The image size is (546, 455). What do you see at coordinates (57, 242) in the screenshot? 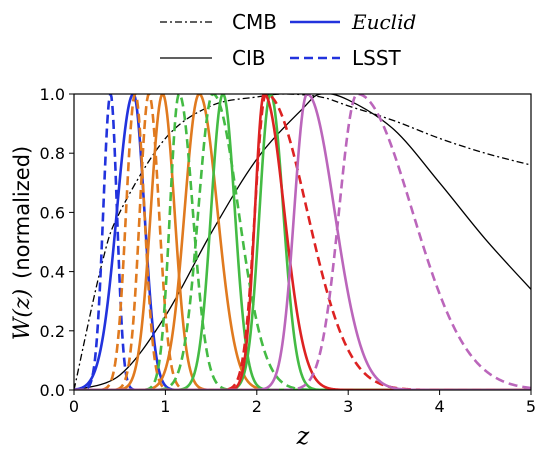
I see `y-axis: 0.0 0.2 0.4 0.6 0.8 1.0` at bounding box center [57, 242].